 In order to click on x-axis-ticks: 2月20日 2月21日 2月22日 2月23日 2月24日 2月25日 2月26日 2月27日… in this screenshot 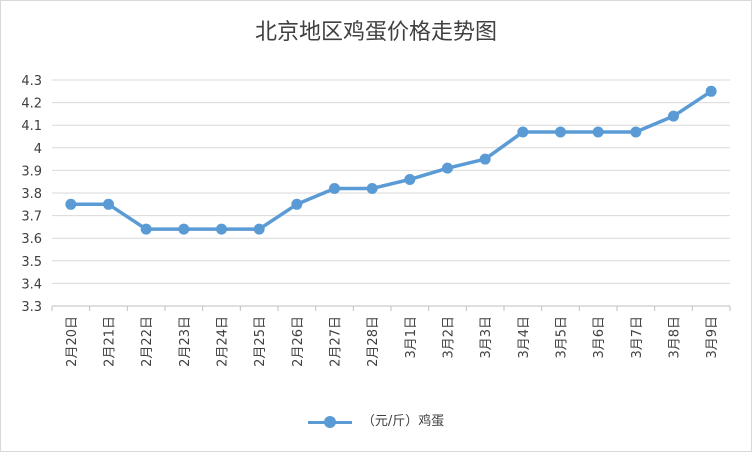, I will do `click(392, 341)`.